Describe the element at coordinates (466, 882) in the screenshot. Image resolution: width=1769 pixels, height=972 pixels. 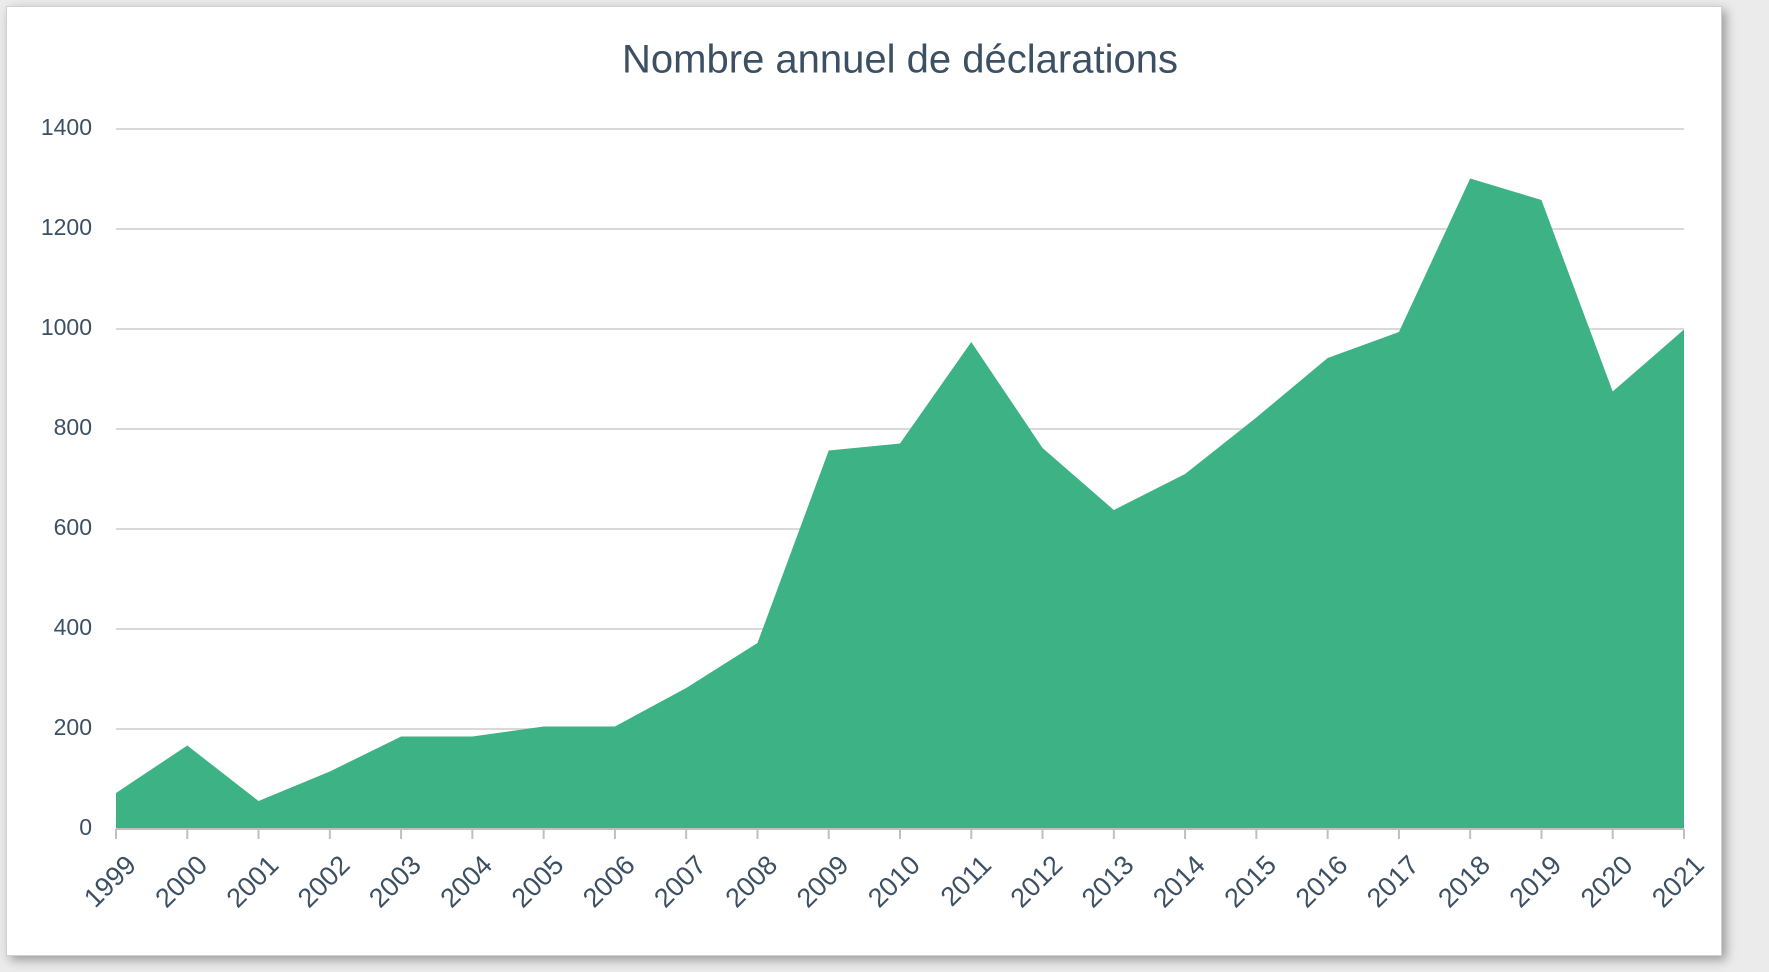
I see `x-tick-label: 2004` at that location.